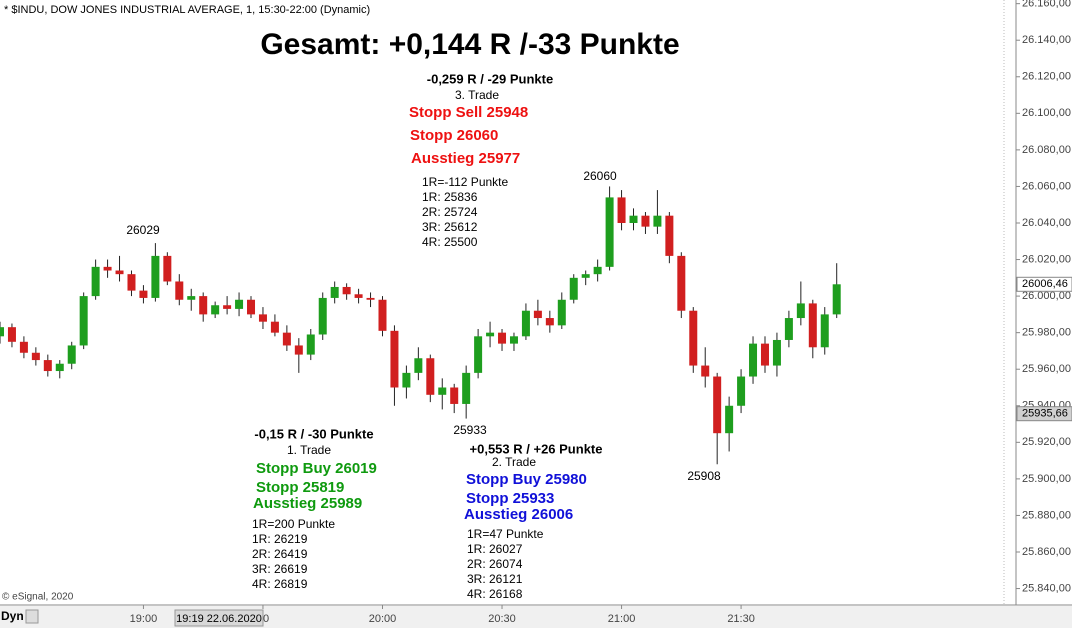 The width and height of the screenshot is (1072, 628). What do you see at coordinates (38, 597) in the screenshot?
I see `copyright: © eSignal, 2020` at bounding box center [38, 597].